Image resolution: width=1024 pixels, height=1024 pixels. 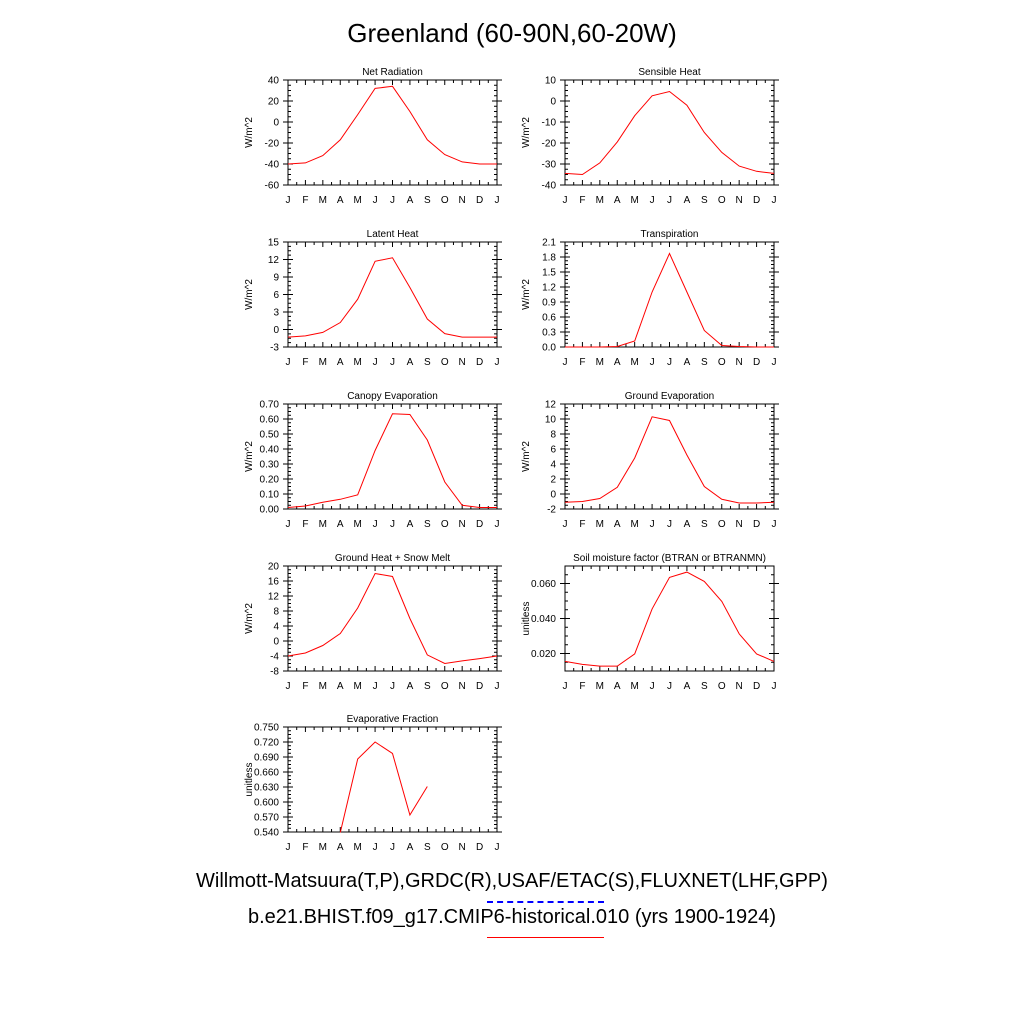 I want to click on y-tick-label: 0.40, so click(x=270, y=450).